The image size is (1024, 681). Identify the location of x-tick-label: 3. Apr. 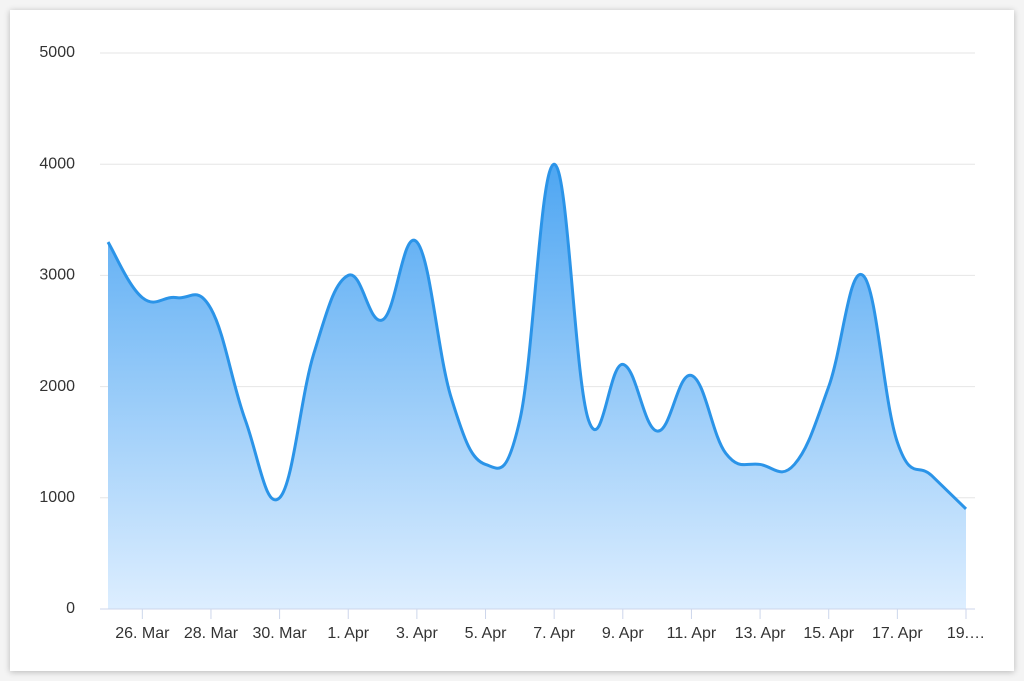
(417, 633).